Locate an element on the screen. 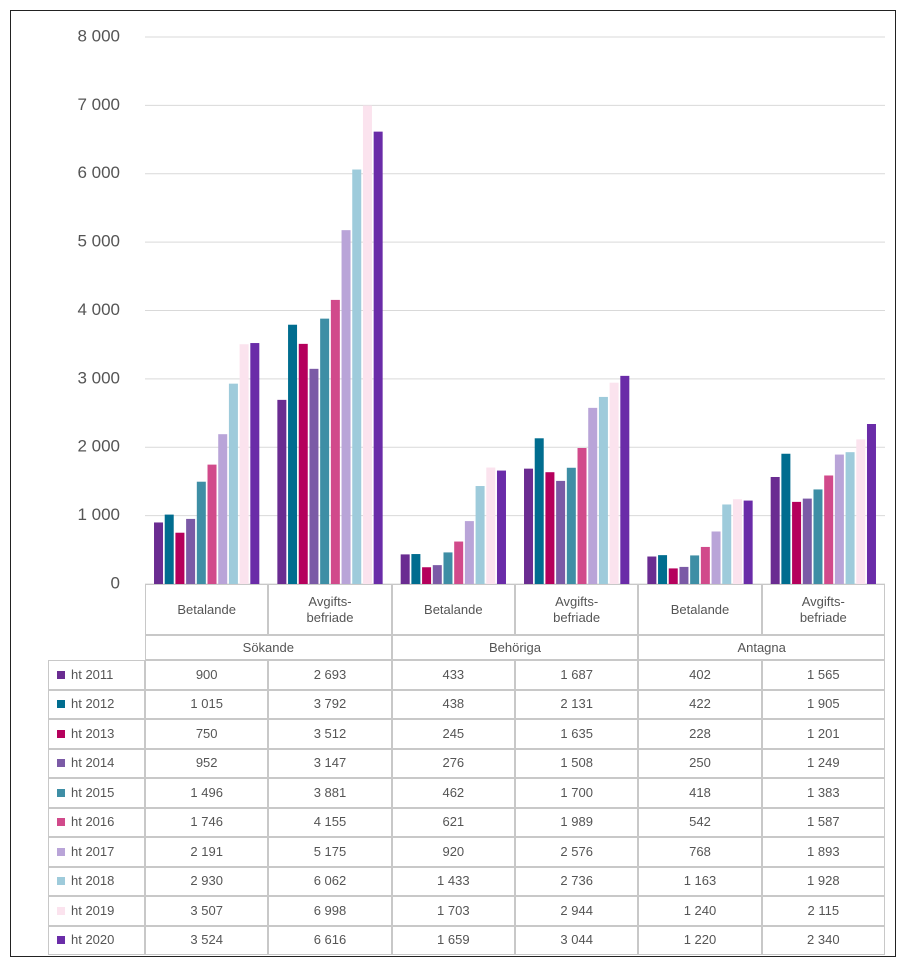 The image size is (905, 968). legend-label: ht 2016 is located at coordinates (93, 822).